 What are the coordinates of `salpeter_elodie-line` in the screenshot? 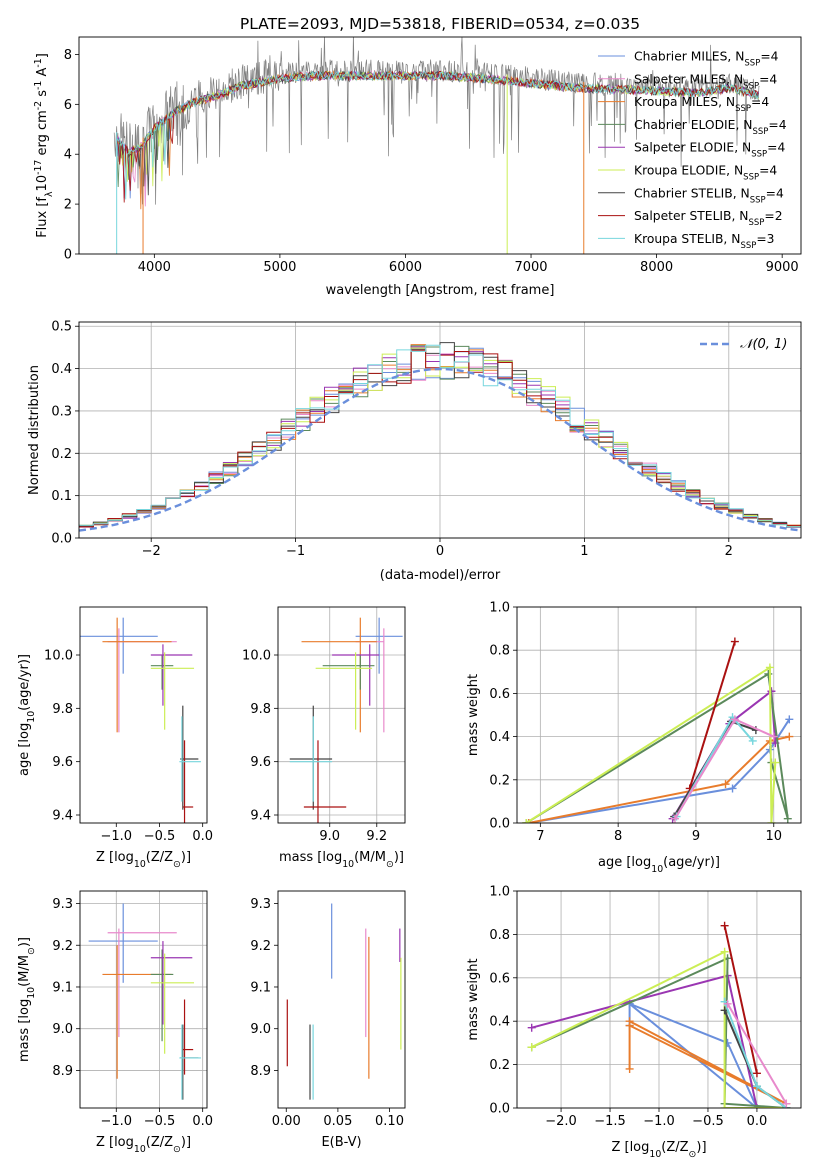 It's located at (724, 754).